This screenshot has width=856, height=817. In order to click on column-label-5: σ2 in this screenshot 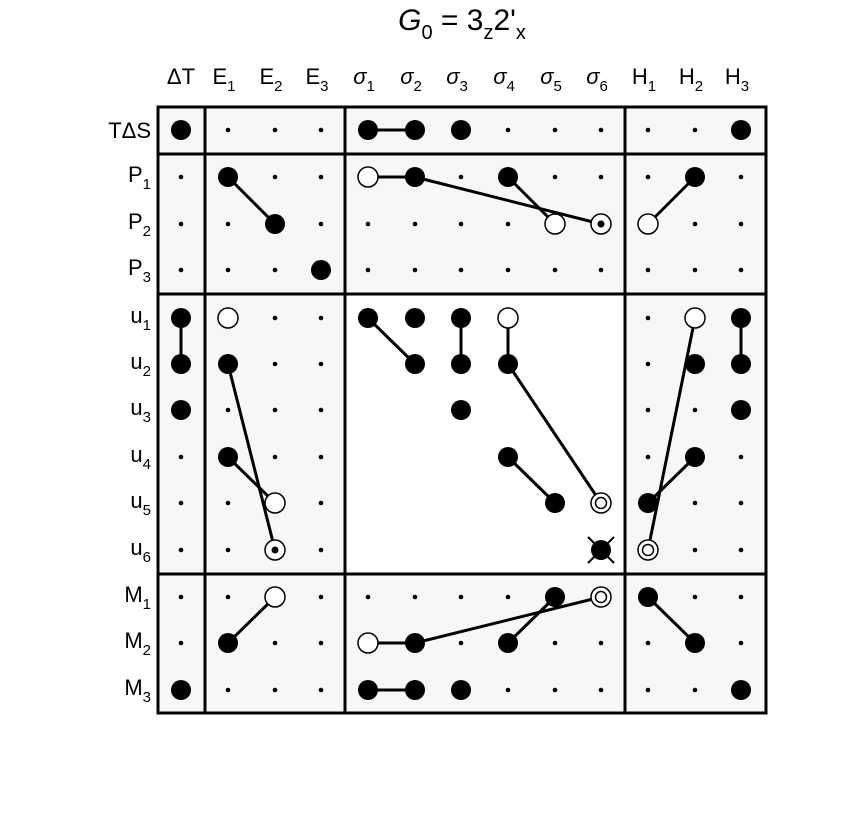, I will do `click(411, 79)`.